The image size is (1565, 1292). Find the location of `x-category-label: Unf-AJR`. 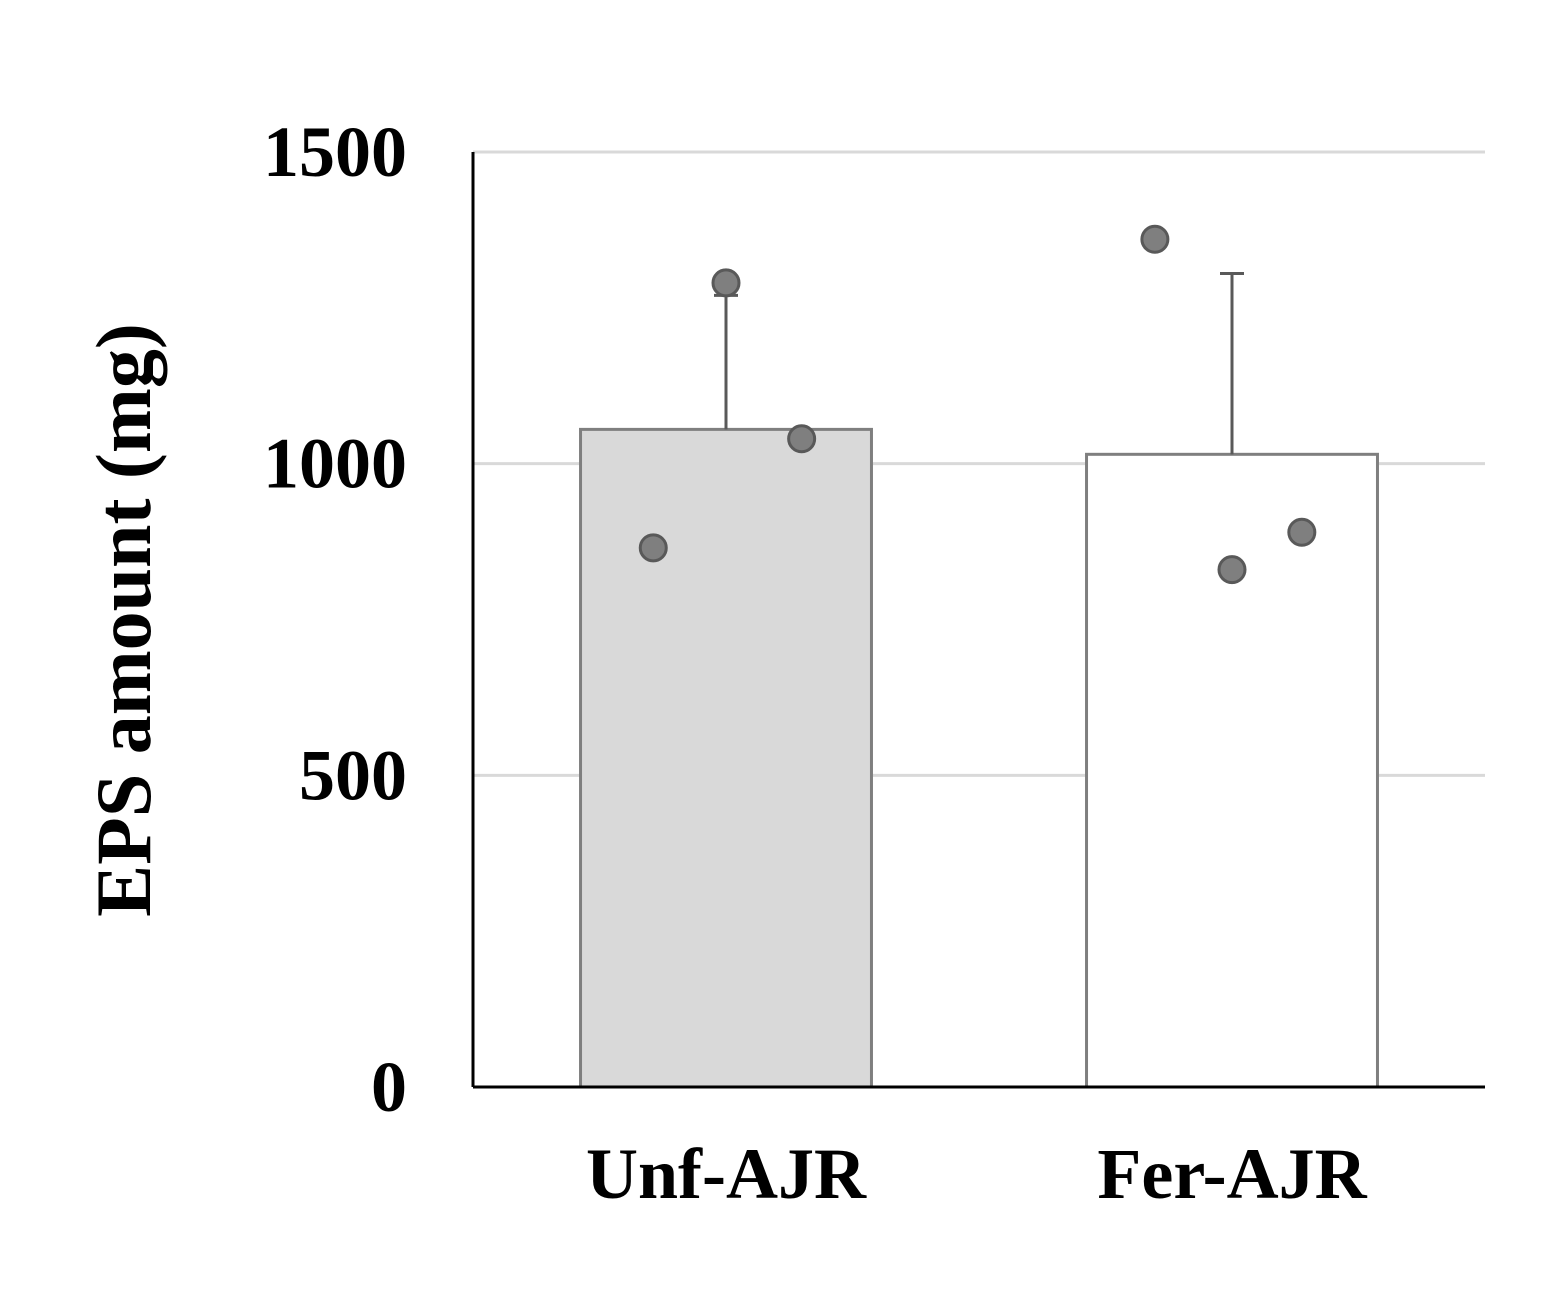

x-category-label: Unf-AJR is located at coordinates (726, 1174).